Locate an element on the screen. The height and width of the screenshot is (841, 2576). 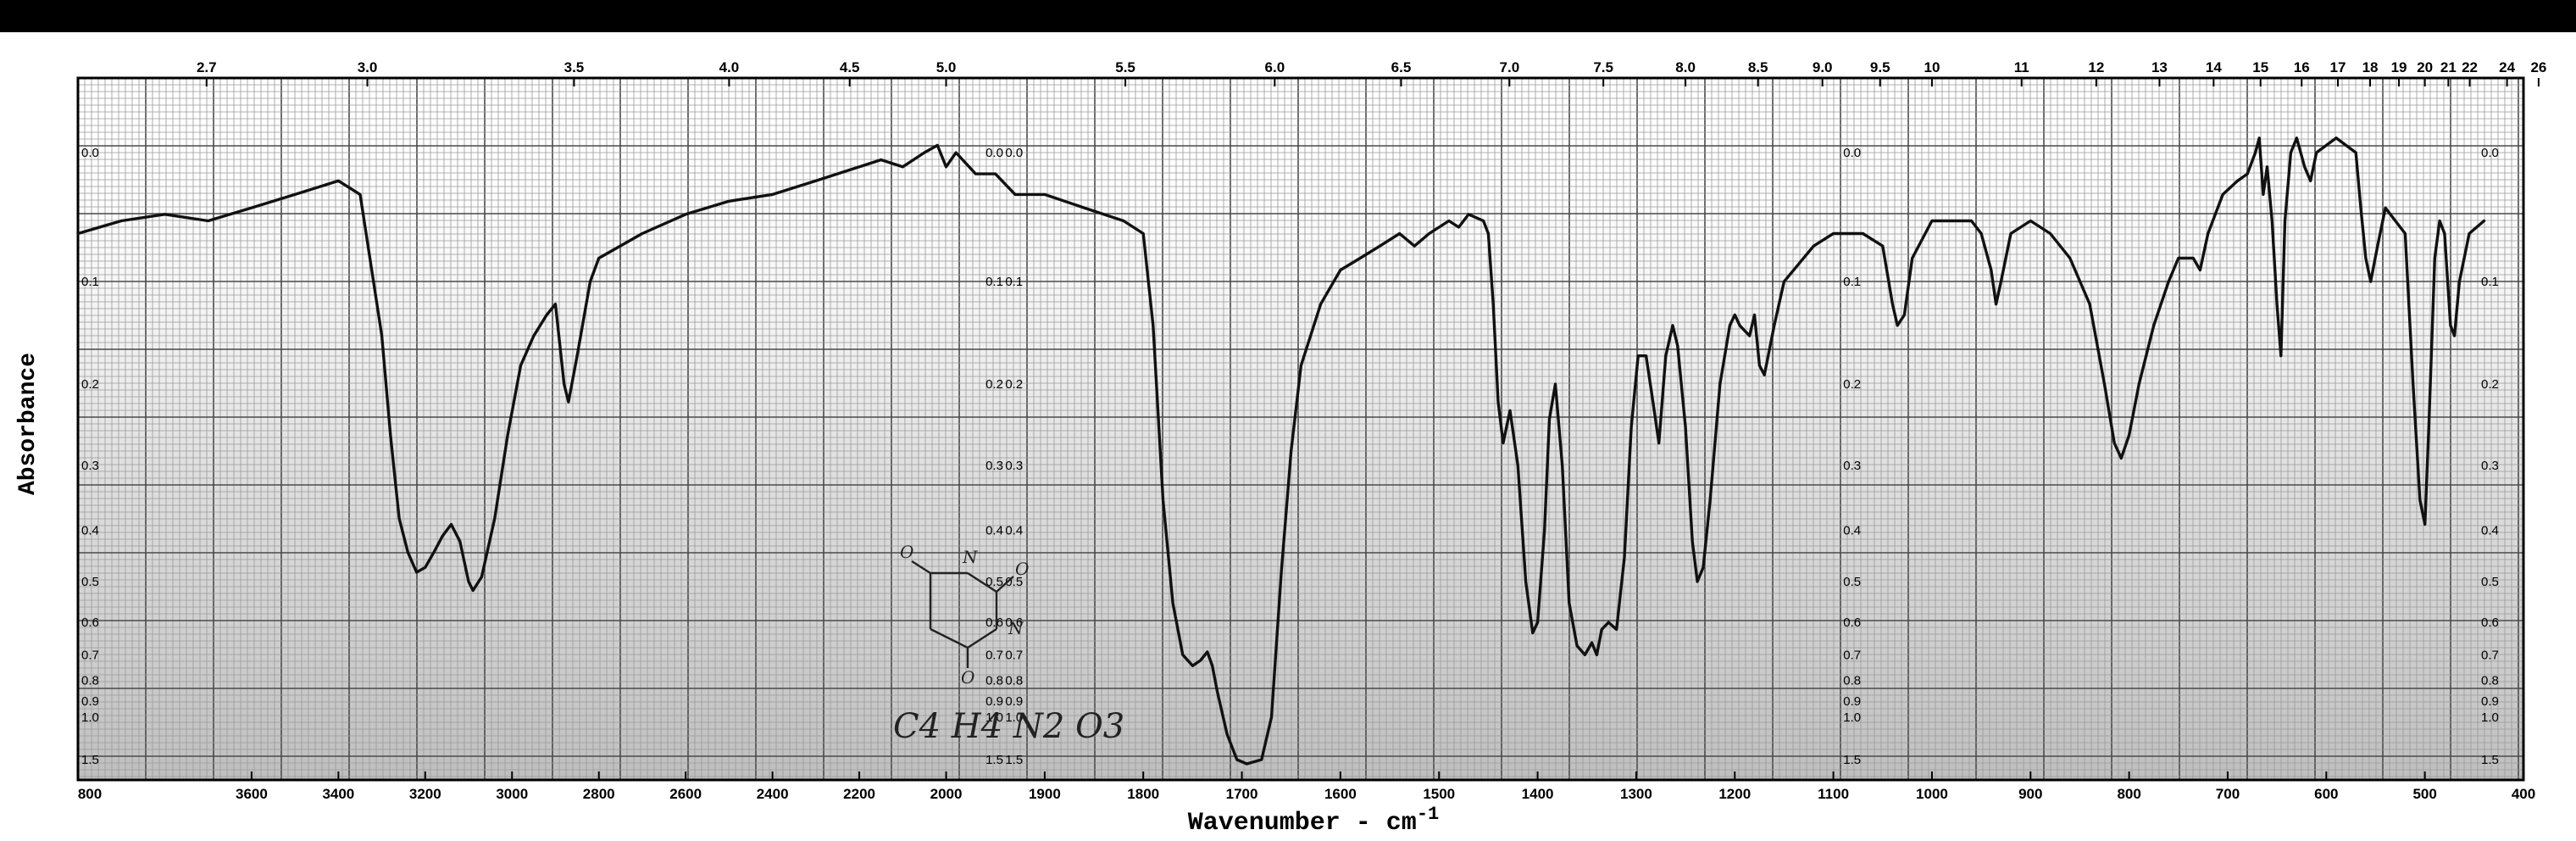
top-tick-label: 7.0 is located at coordinates (1510, 67).